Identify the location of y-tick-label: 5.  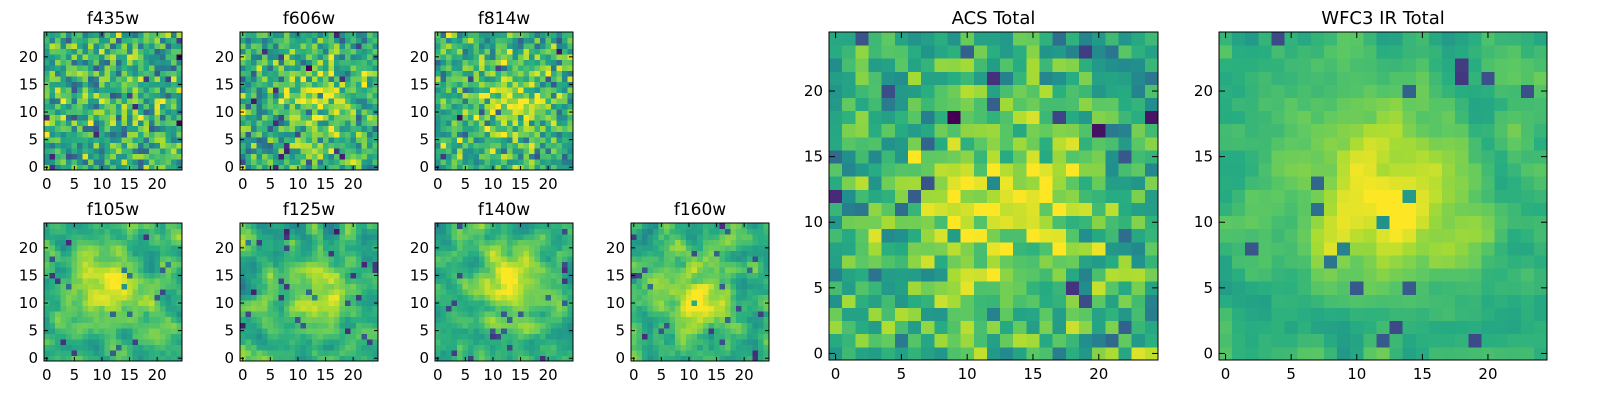
(229, 331).